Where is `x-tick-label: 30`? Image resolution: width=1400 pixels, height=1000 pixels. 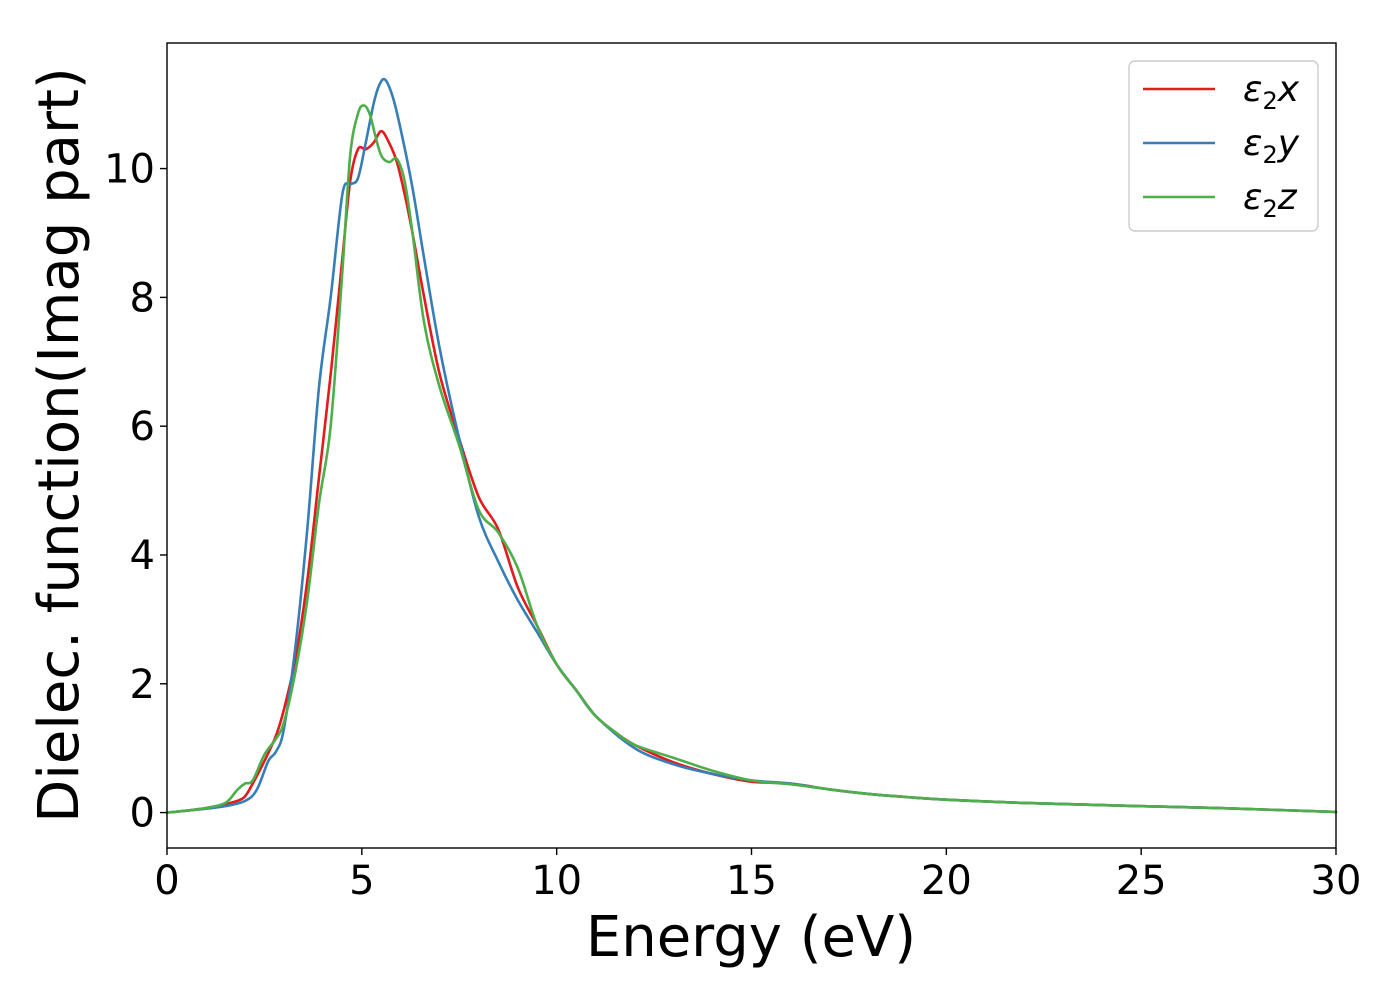
x-tick-label: 30 is located at coordinates (1336, 881).